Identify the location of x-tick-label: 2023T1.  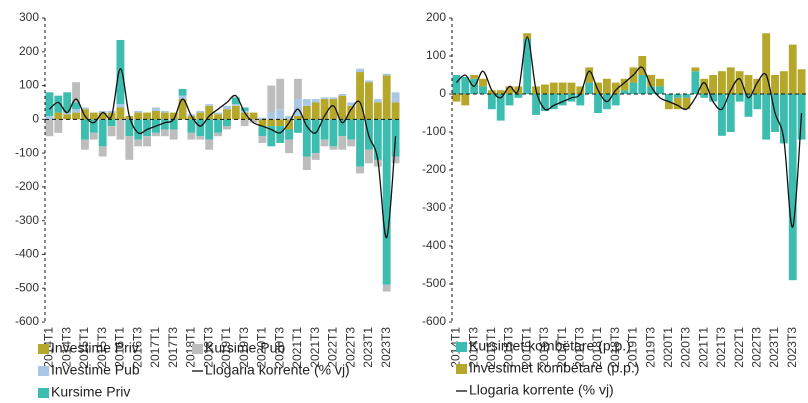
(368, 347).